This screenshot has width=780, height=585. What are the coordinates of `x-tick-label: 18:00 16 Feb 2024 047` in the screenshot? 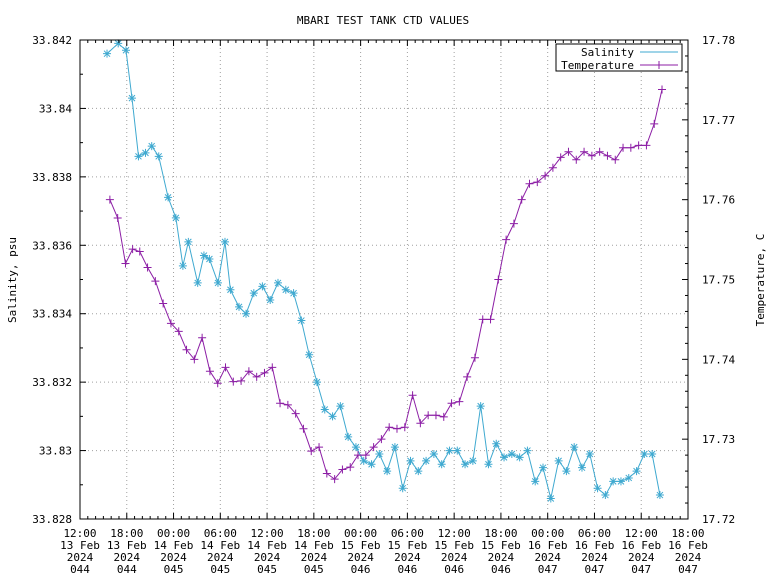 It's located at (688, 551).